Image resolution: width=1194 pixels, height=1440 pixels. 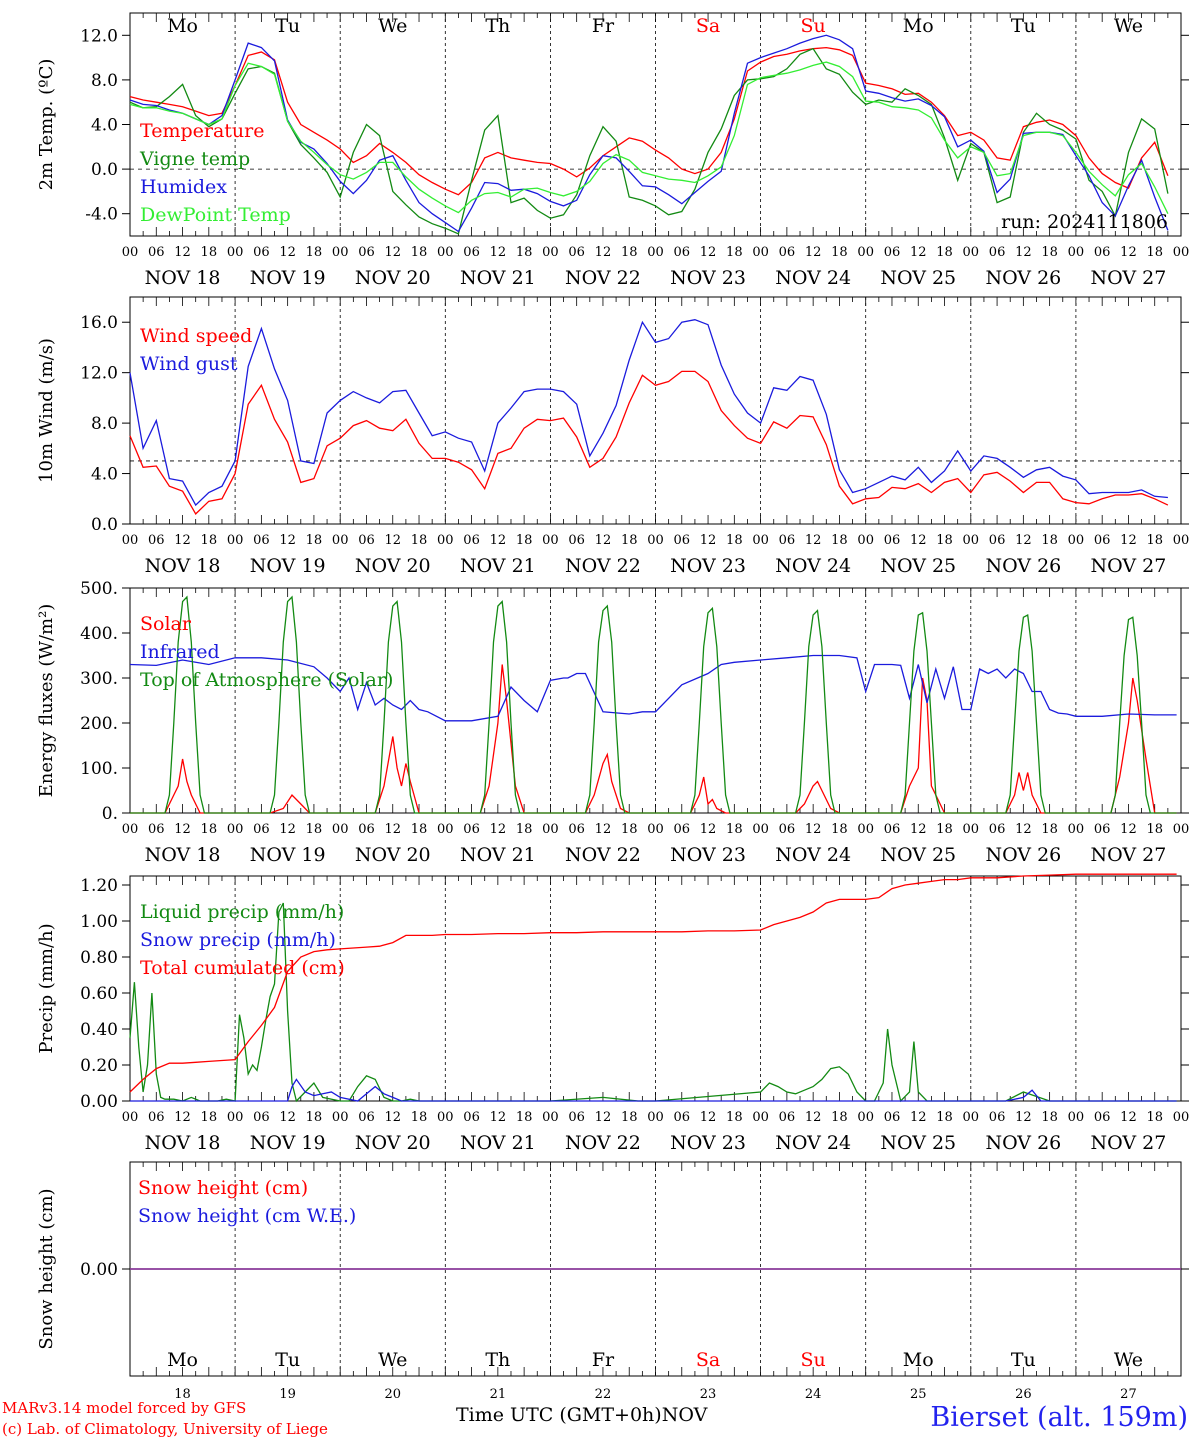 I want to click on panel-5-dow-label: We, so click(x=392, y=1360).